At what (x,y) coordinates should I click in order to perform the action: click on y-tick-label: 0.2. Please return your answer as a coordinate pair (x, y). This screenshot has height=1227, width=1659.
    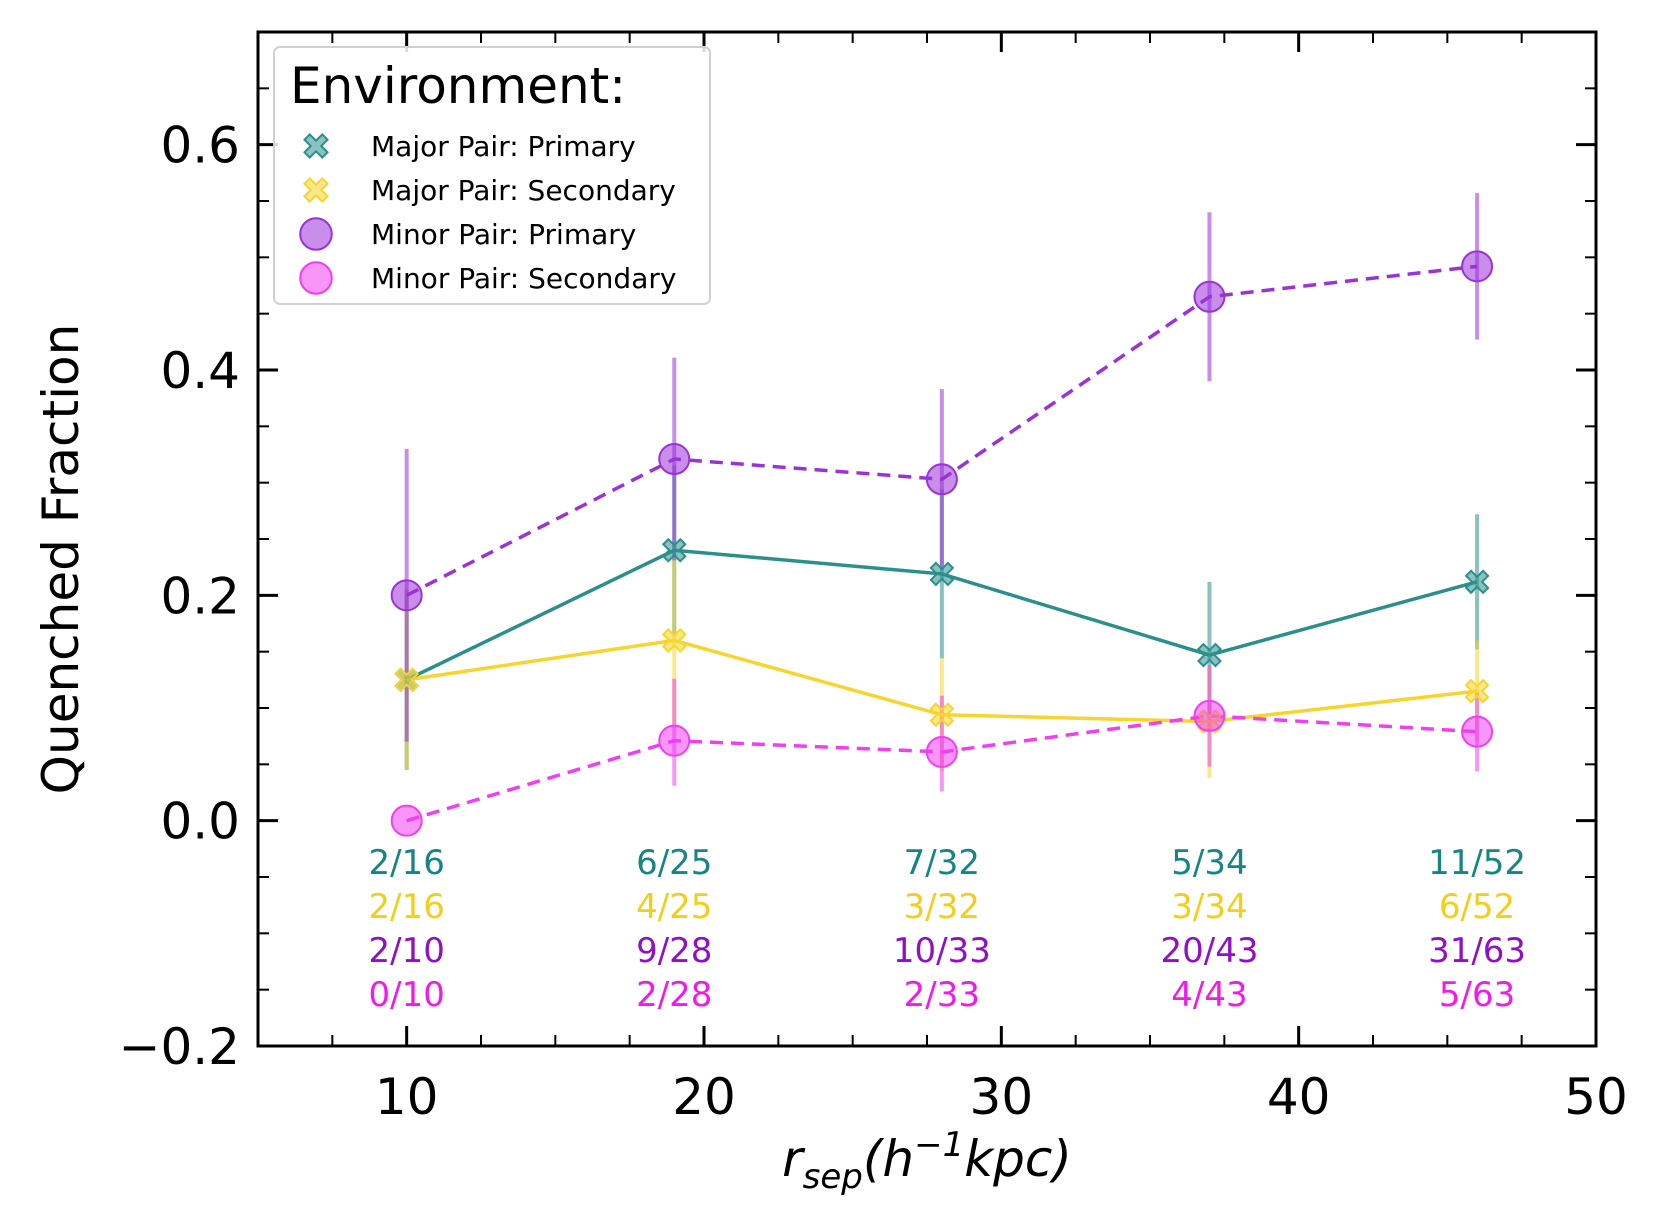
    Looking at the image, I should click on (200, 596).